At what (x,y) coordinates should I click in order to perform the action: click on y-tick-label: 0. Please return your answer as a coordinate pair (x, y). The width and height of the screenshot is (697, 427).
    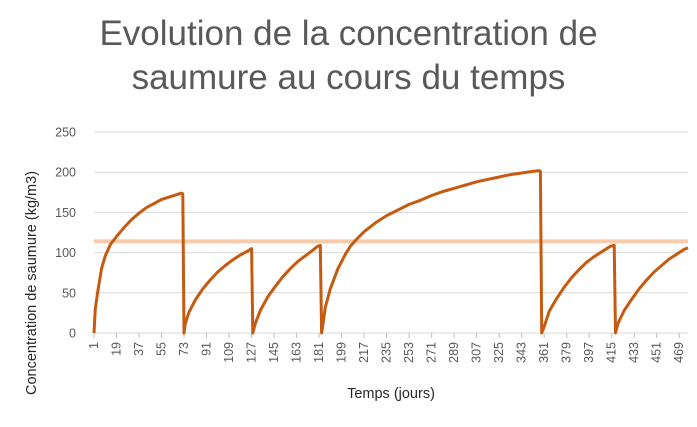
    Looking at the image, I should click on (72, 334).